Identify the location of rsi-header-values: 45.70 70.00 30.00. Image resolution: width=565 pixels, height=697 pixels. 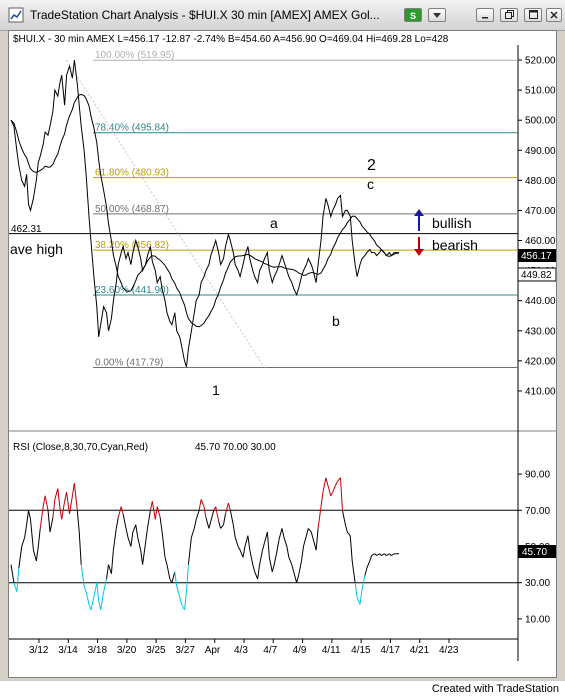
(235, 447).